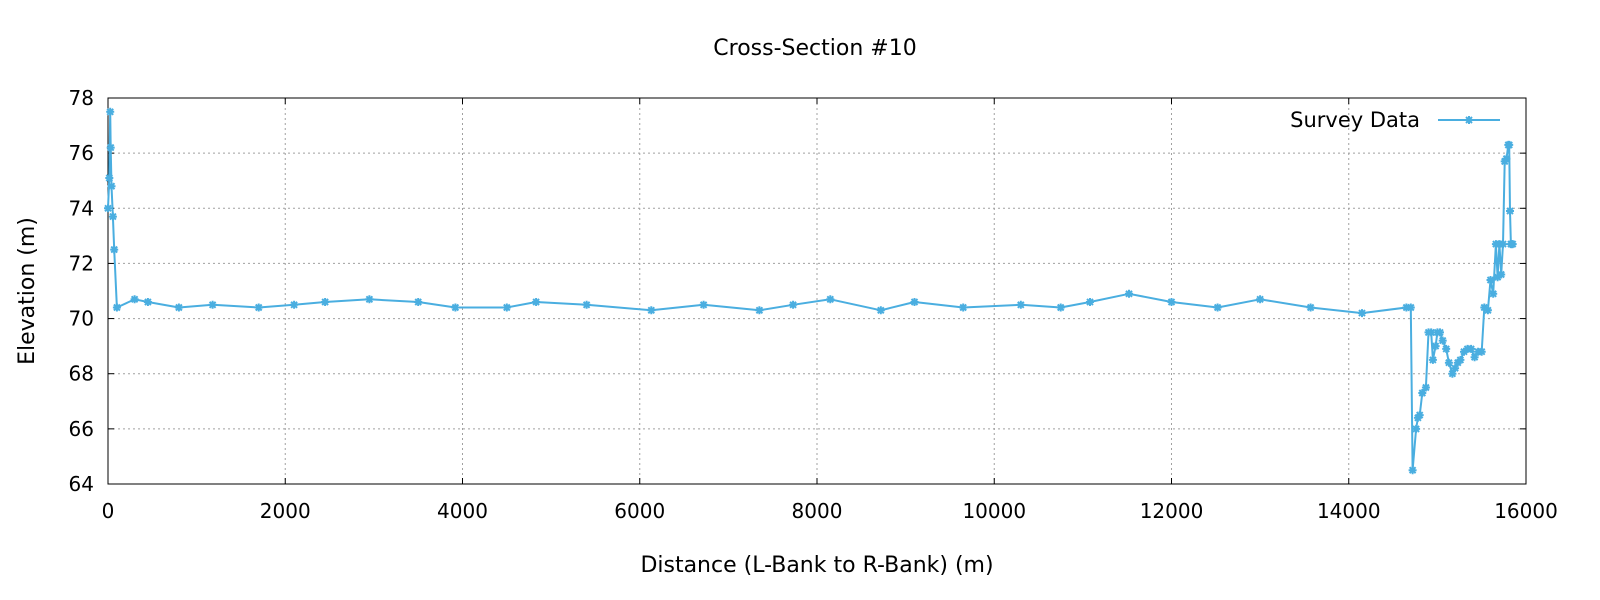  I want to click on x-axis-label: Distance (L-Bank to R-Bank) (m), so click(816, 565).